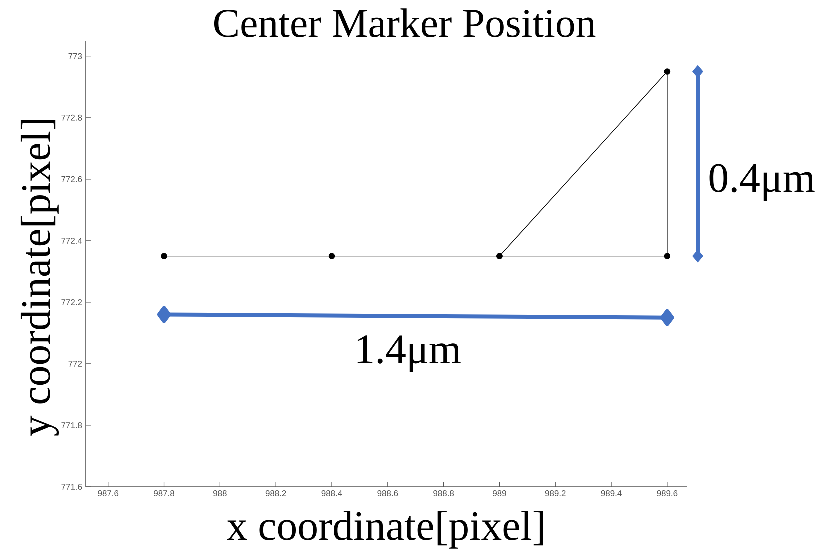 This screenshot has height=554, width=826. Describe the element at coordinates (444, 493) in the screenshot. I see `x-tick-label: 988.8` at that location.